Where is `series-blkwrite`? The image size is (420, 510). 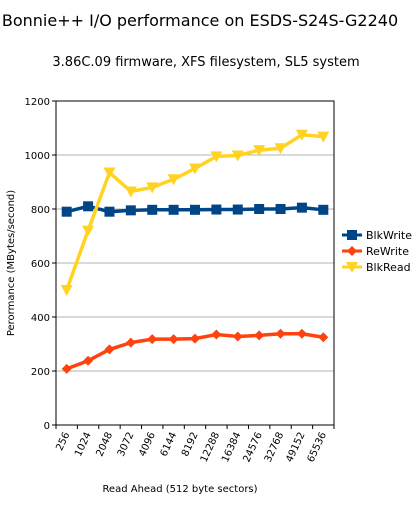 series-blkwrite is located at coordinates (195, 209).